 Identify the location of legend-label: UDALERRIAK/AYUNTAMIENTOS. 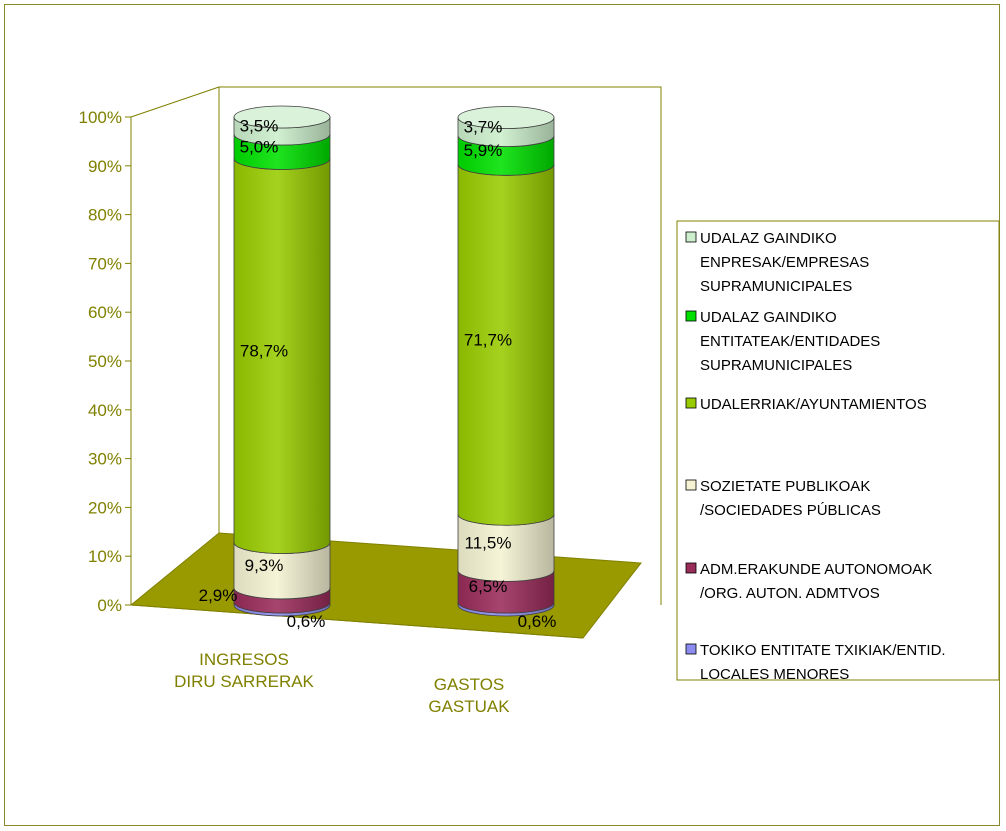
(813, 404).